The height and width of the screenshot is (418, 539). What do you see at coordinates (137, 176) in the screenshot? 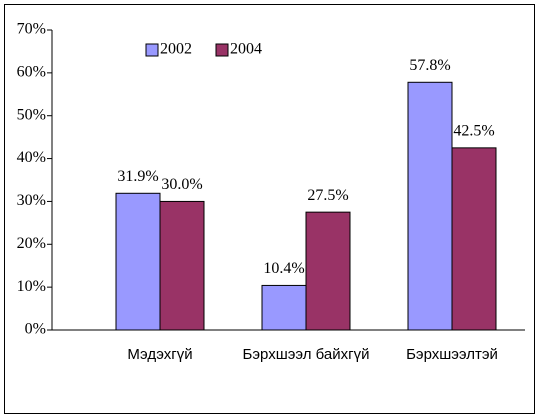
I see `value-label: 31.9%` at bounding box center [137, 176].